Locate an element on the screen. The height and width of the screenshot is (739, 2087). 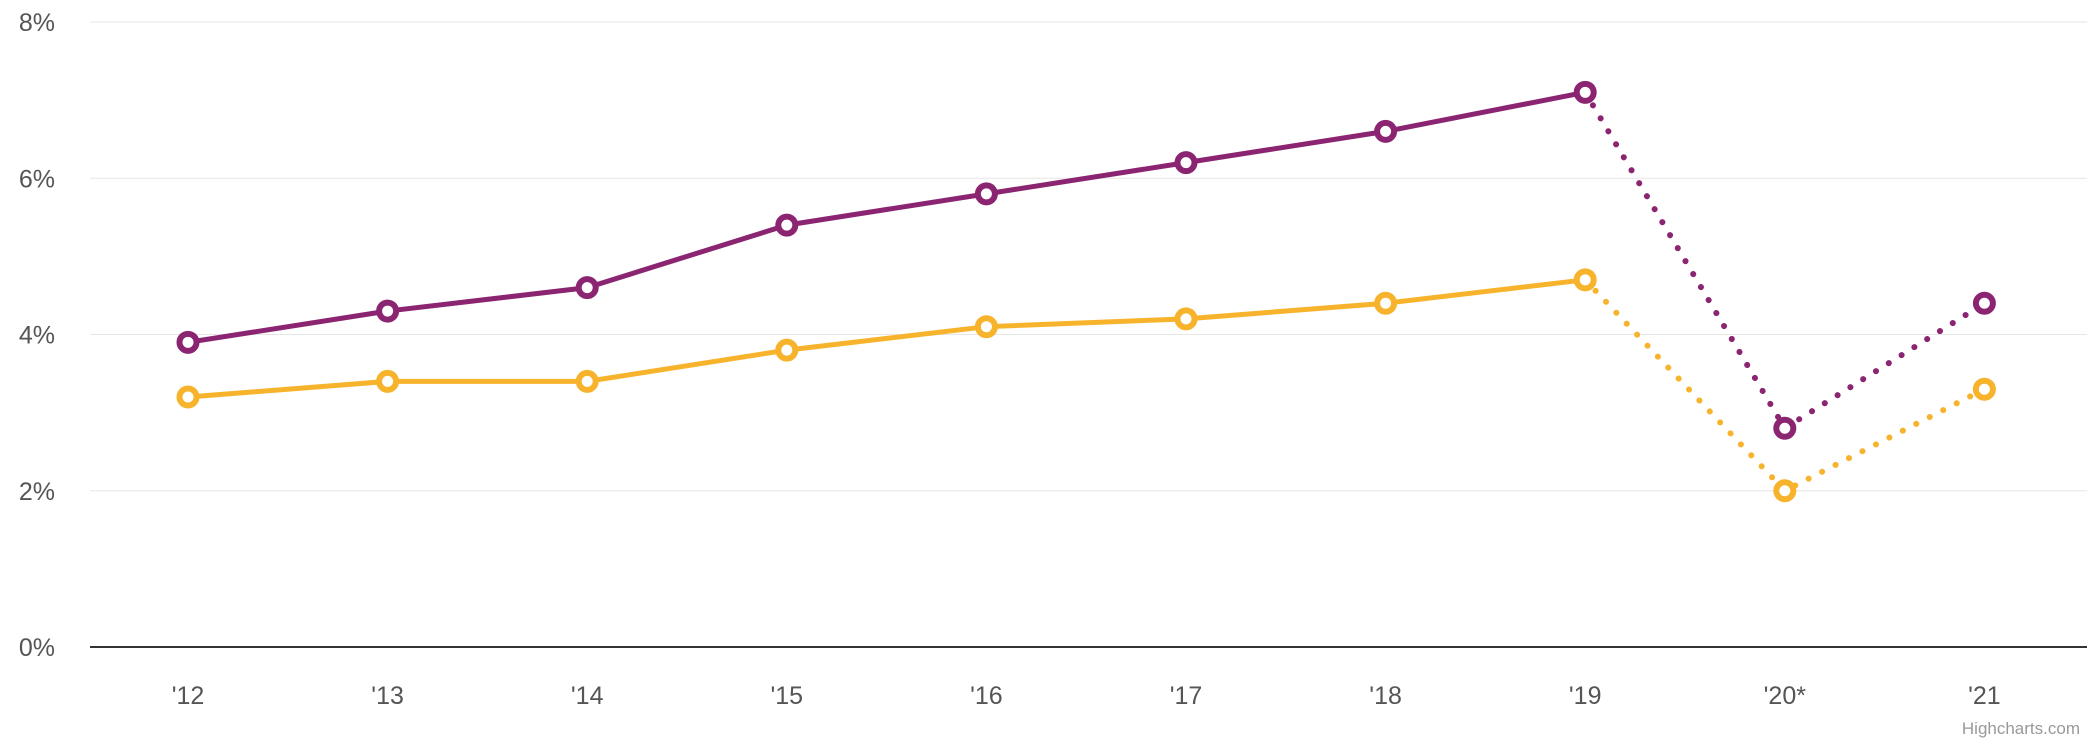
y-tick-label: 4% is located at coordinates (37, 336).